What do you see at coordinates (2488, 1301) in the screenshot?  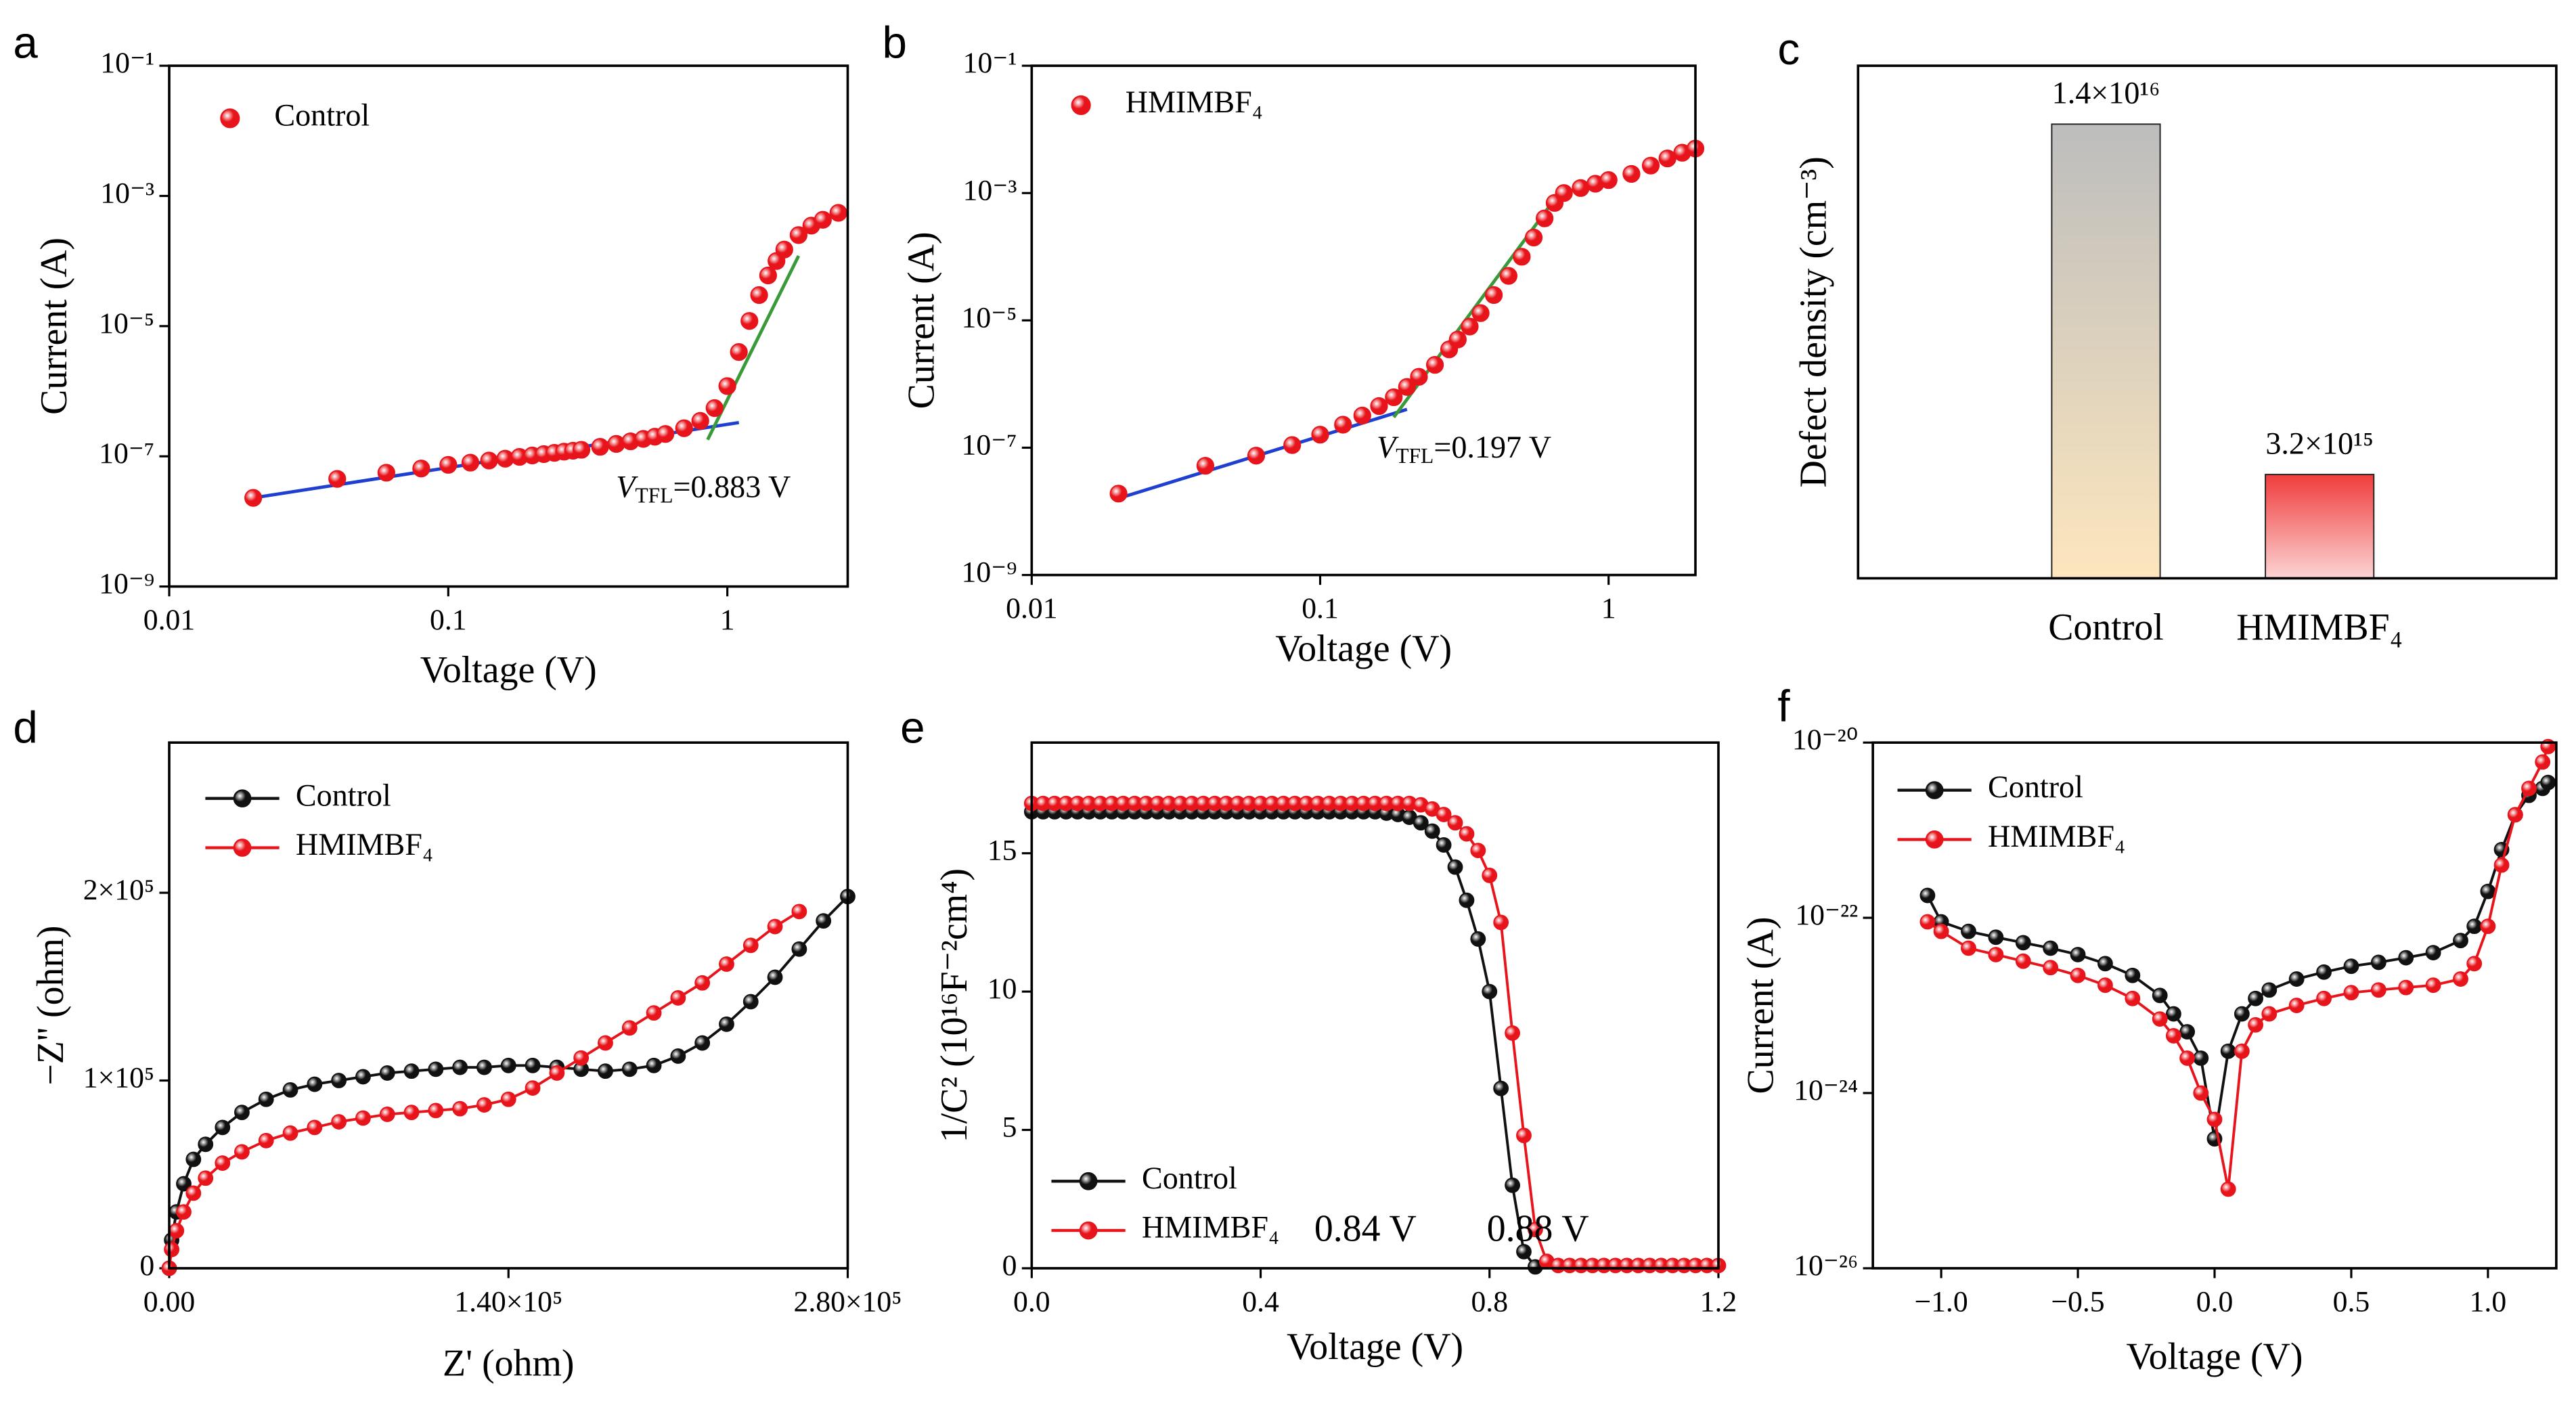 I see `x-tick-label: 1.0` at bounding box center [2488, 1301].